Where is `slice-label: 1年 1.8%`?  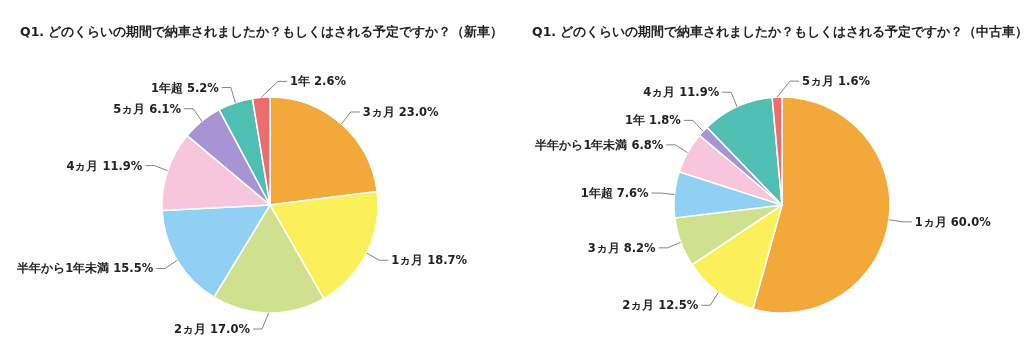
slice-label: 1年 1.8% is located at coordinates (653, 120).